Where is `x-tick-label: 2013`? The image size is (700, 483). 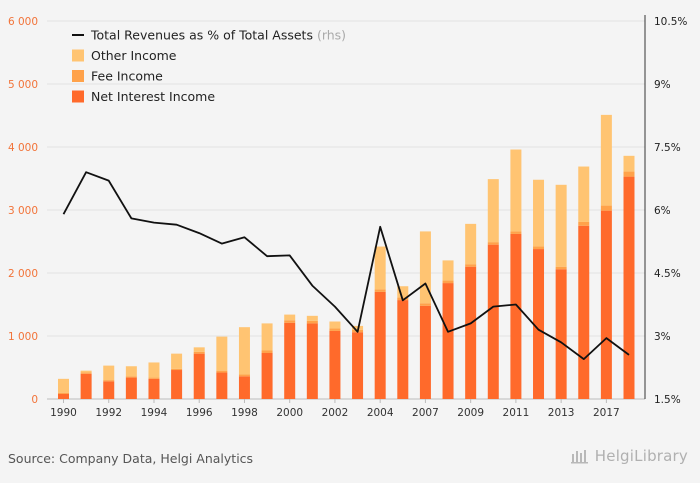 x-tick-label: 2013 is located at coordinates (561, 413).